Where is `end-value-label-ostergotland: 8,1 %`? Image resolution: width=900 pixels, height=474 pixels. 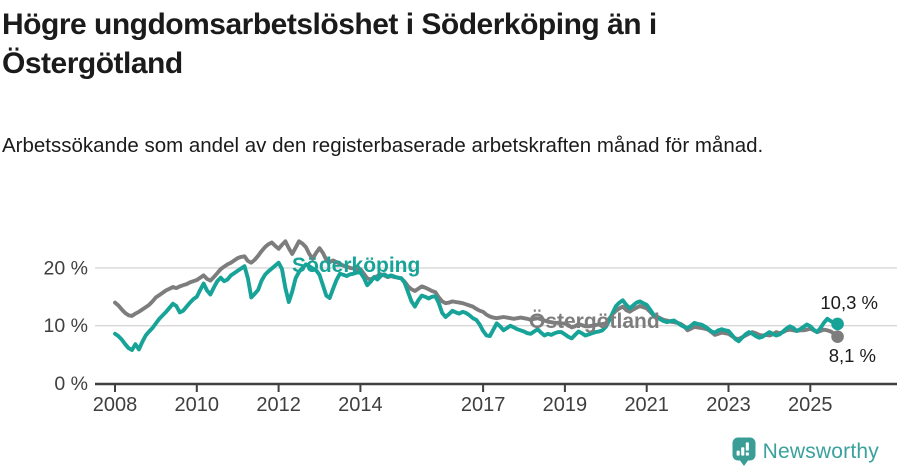
end-value-label-ostergotland: 8,1 % is located at coordinates (852, 355).